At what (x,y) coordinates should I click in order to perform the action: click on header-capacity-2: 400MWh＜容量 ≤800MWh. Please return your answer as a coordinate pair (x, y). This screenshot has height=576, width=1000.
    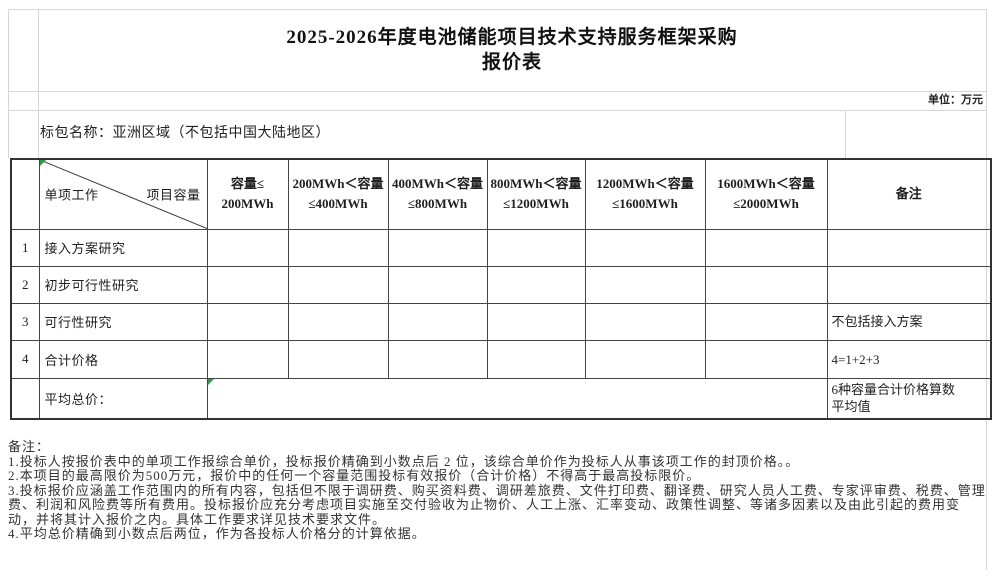
    Looking at the image, I should click on (437, 194).